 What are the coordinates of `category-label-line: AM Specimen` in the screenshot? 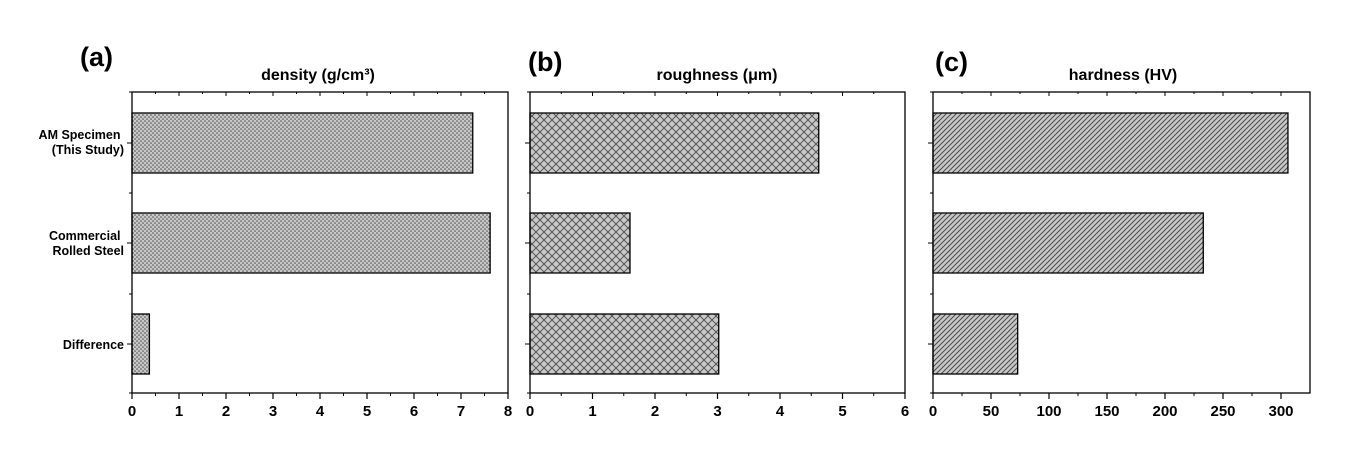 It's located at (80, 135).